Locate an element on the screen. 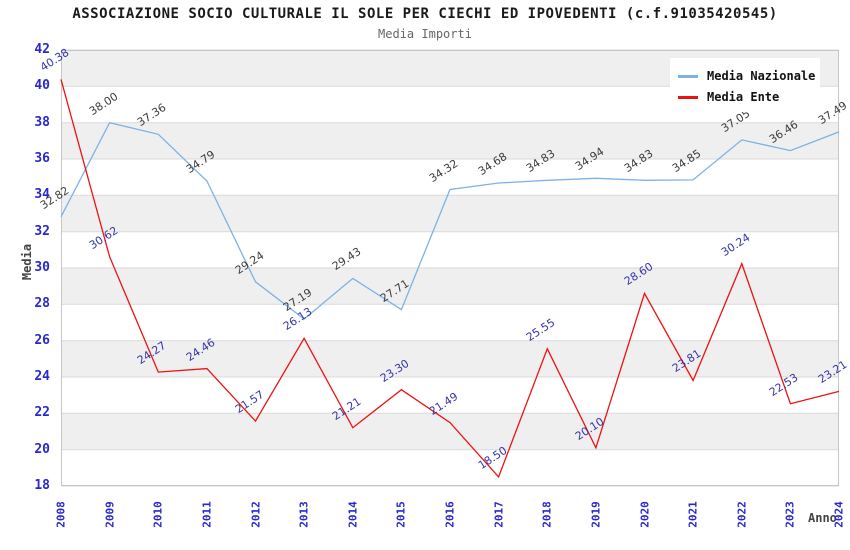 This screenshot has width=850, height=550. legend-label-media-ente: Media Ente is located at coordinates (743, 97).